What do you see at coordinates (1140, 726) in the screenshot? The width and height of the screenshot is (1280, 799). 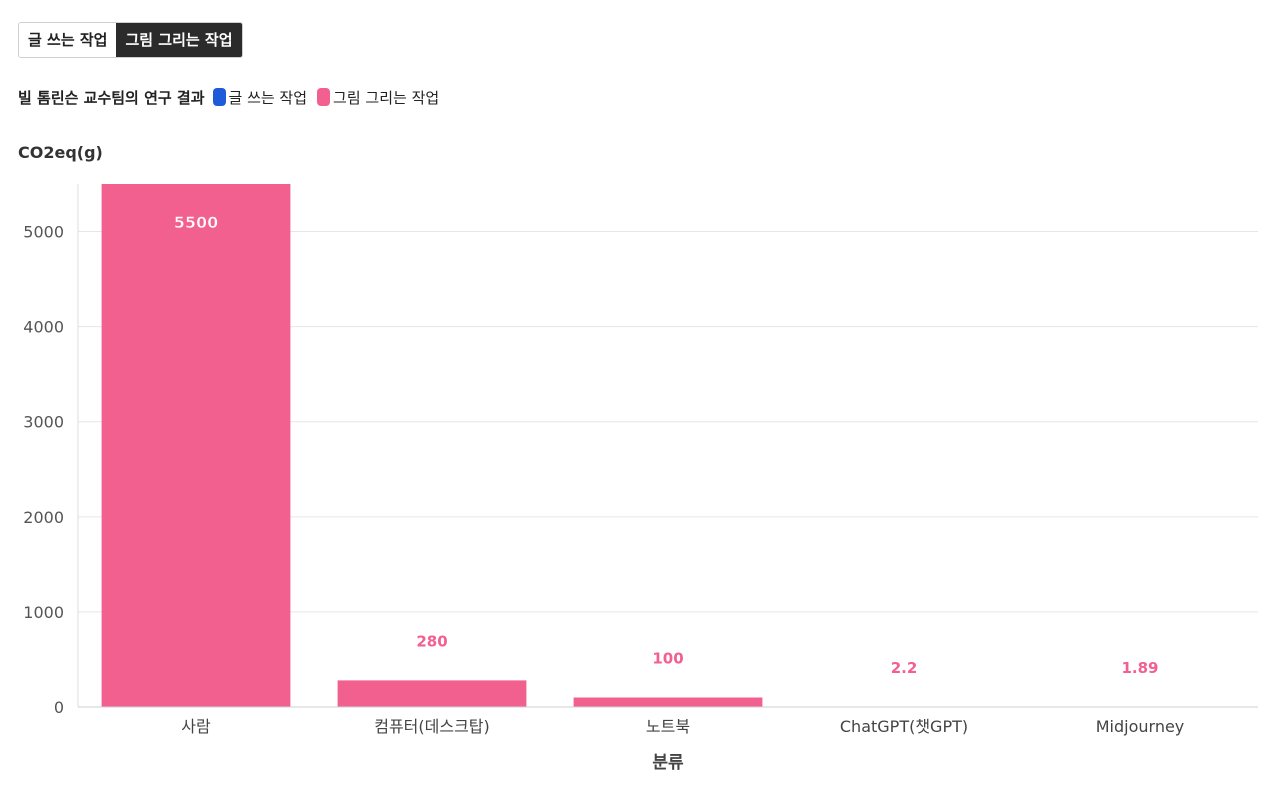 I see `x-tick-label-4: Midjourney` at bounding box center [1140, 726].